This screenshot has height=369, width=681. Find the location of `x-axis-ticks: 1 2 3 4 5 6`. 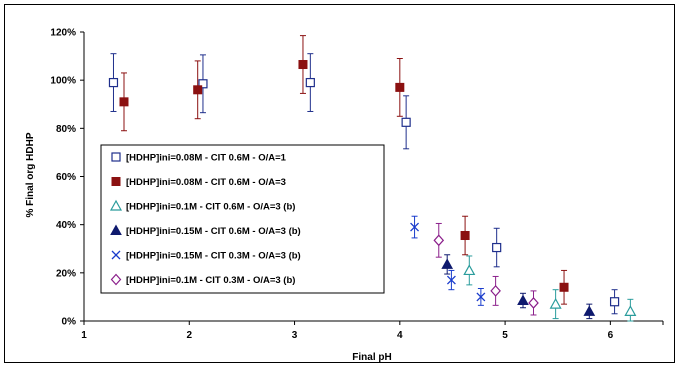

x-axis-ticks: 1 2 3 4 5 6 is located at coordinates (372, 331).